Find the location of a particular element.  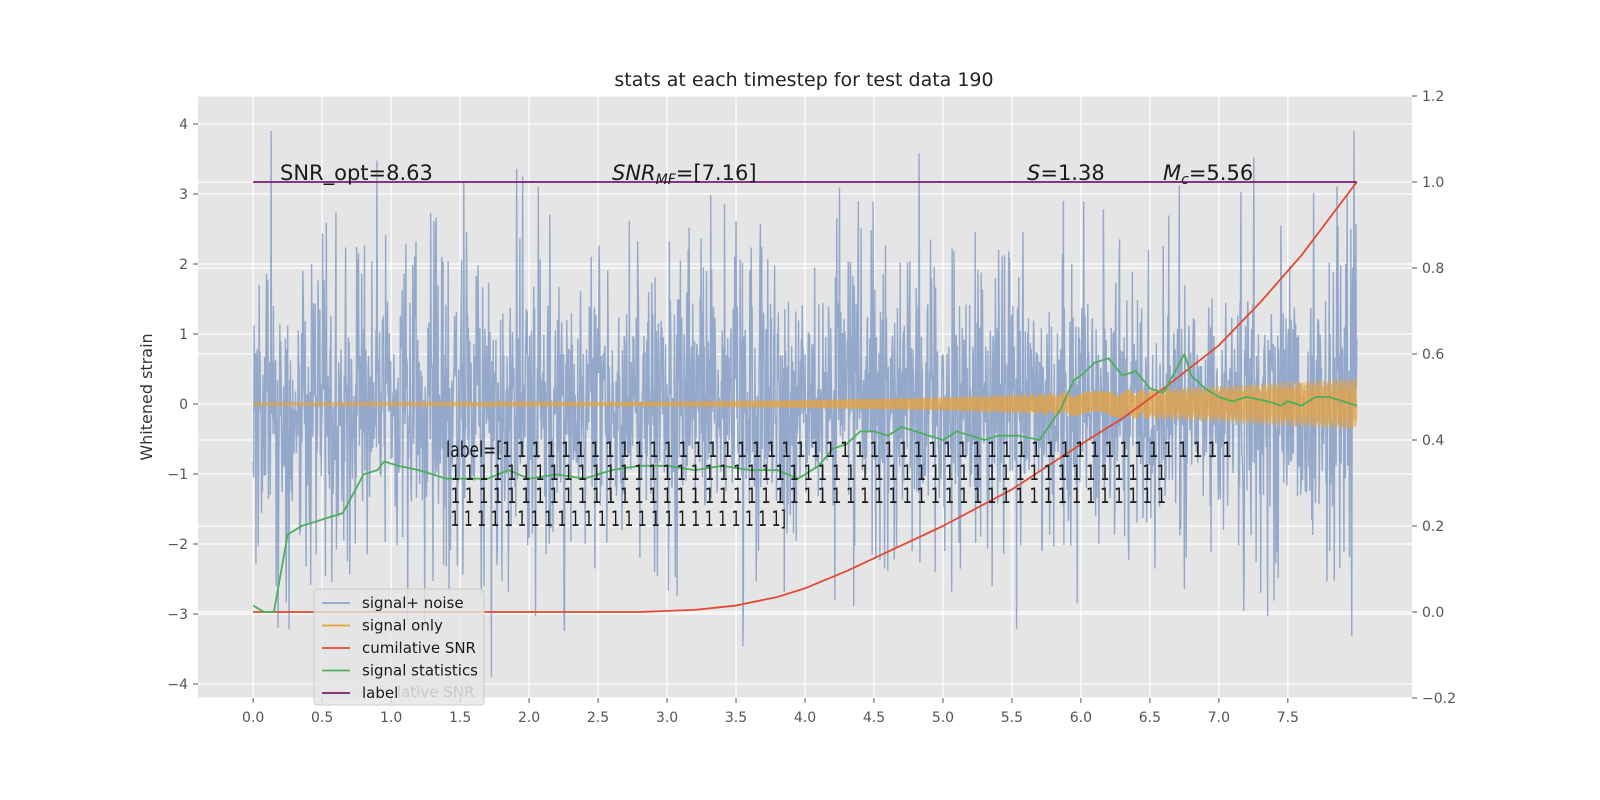

x-tick-label: 3.0 is located at coordinates (667, 718).